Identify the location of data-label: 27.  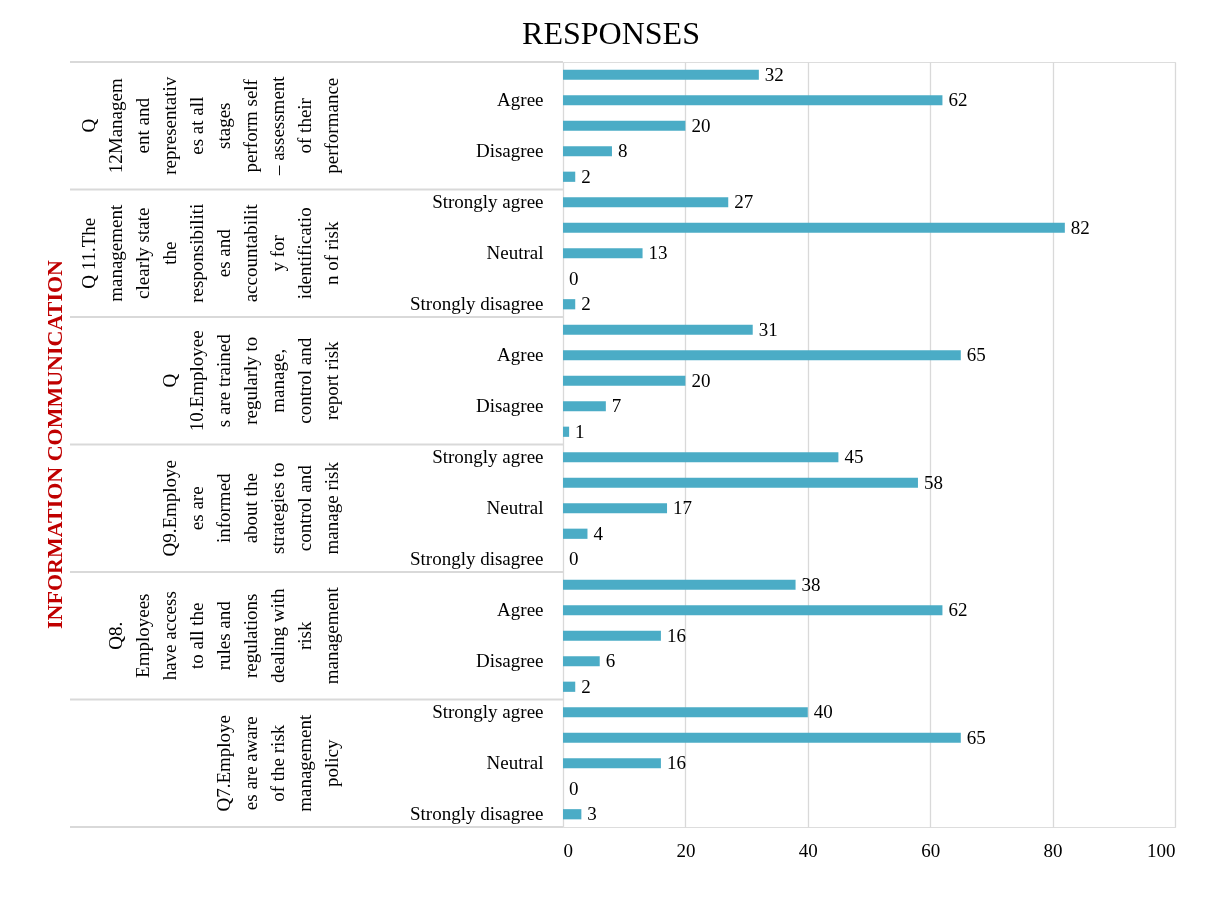
(744, 202).